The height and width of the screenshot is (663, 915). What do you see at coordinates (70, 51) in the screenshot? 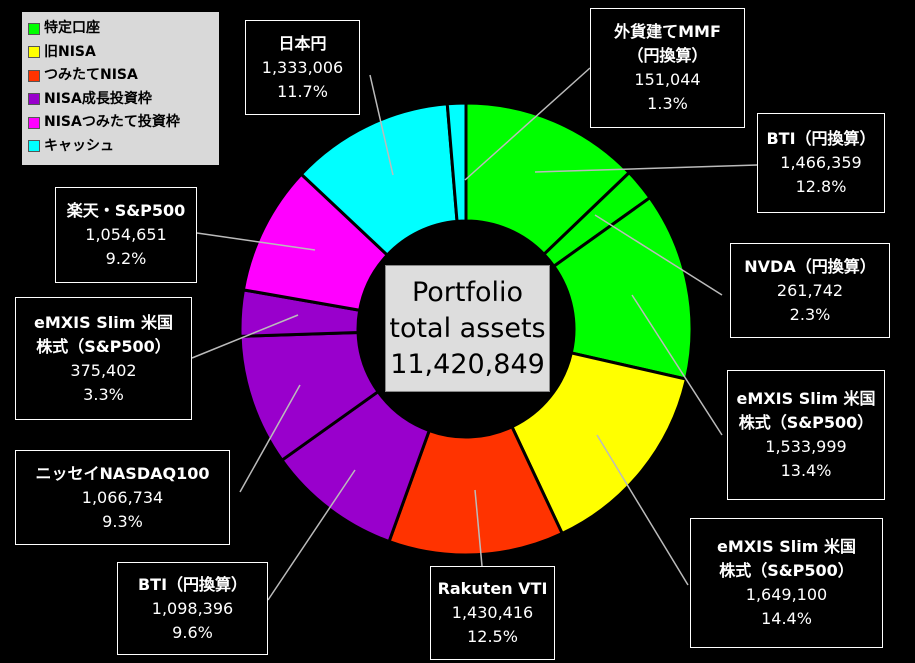
I see `legend-text: 旧NISA` at bounding box center [70, 51].